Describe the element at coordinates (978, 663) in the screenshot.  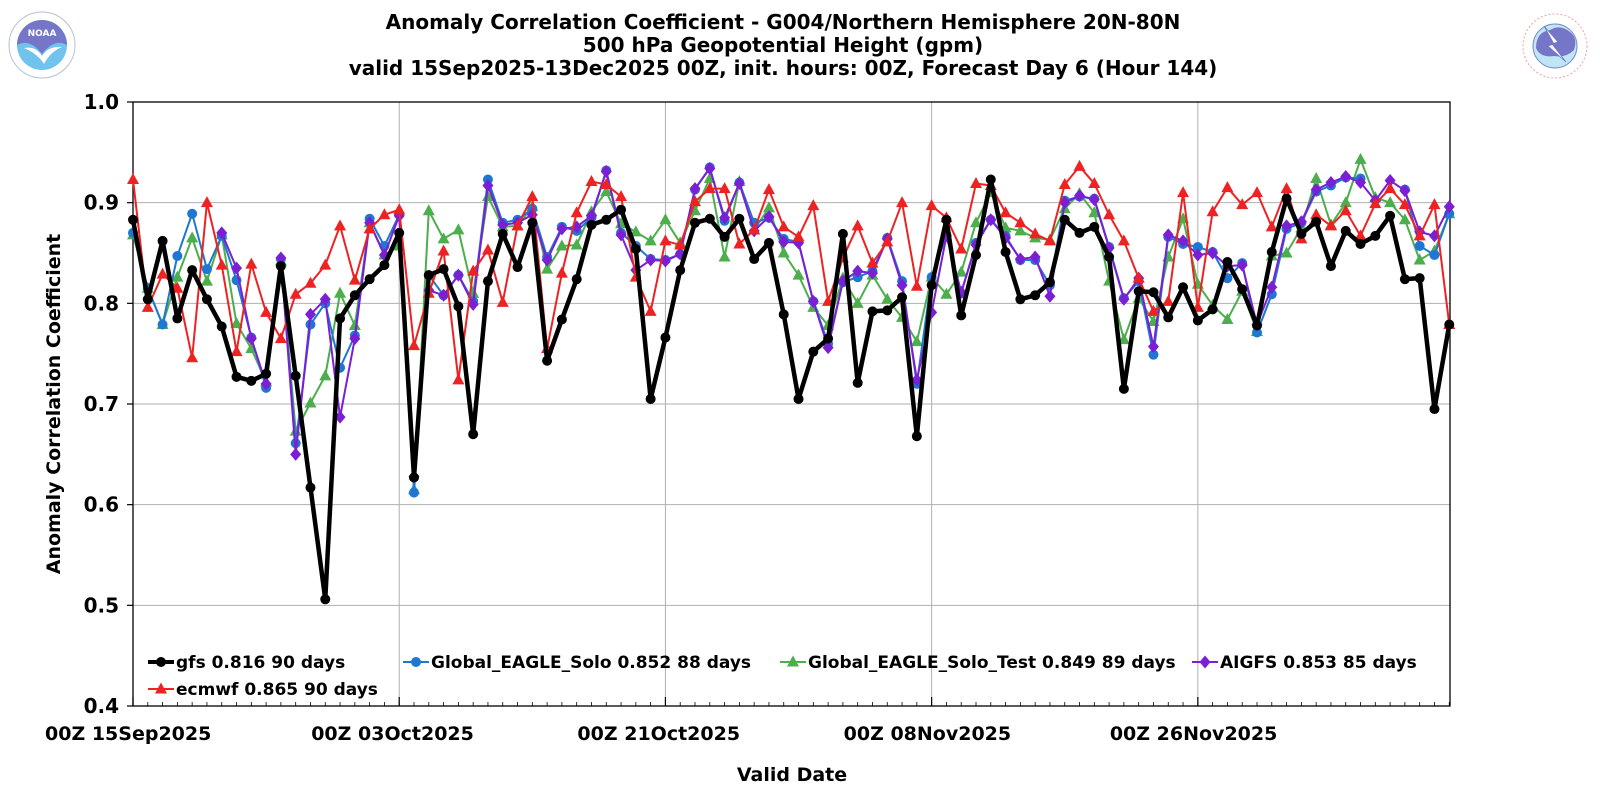
I see `legend-entry-global-eagle-solo-test: Global_EAGLE_Solo_Test 0.849 89 days` at that location.